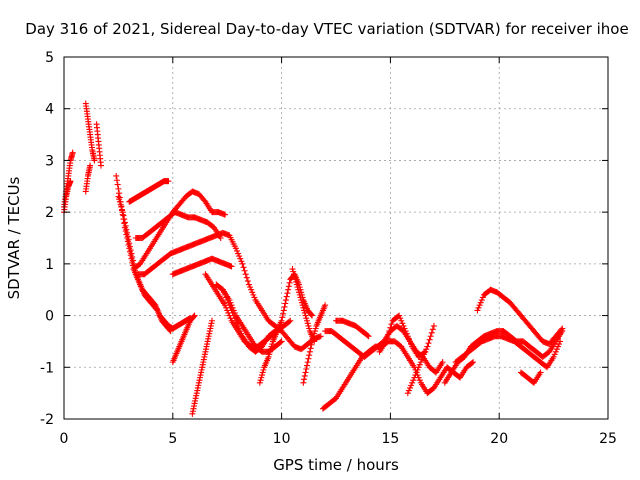  What do you see at coordinates (14, 237) in the screenshot?
I see `y-axis-label: SDTVAR / TECUs` at bounding box center [14, 237].